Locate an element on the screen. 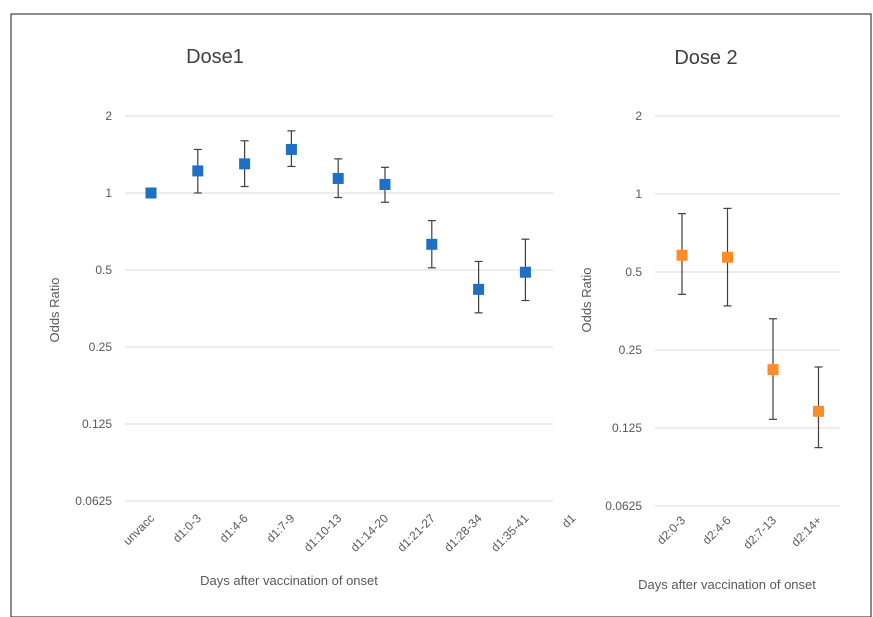 The image size is (873, 617). x-tick-label: d1:35-41 is located at coordinates (510, 533).